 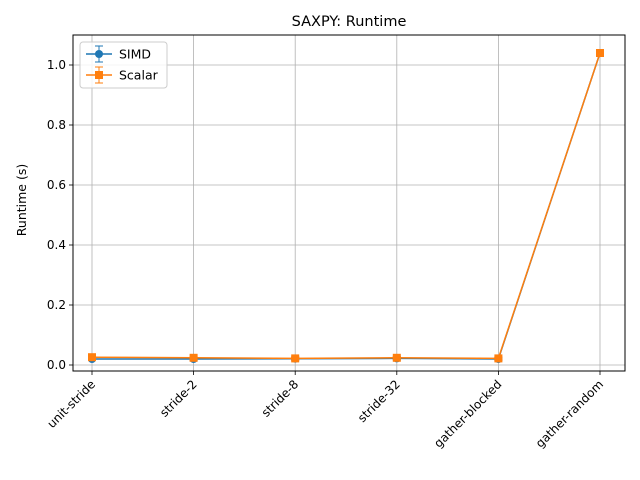 I want to click on y-tick-label: 0.0, so click(x=56, y=365).